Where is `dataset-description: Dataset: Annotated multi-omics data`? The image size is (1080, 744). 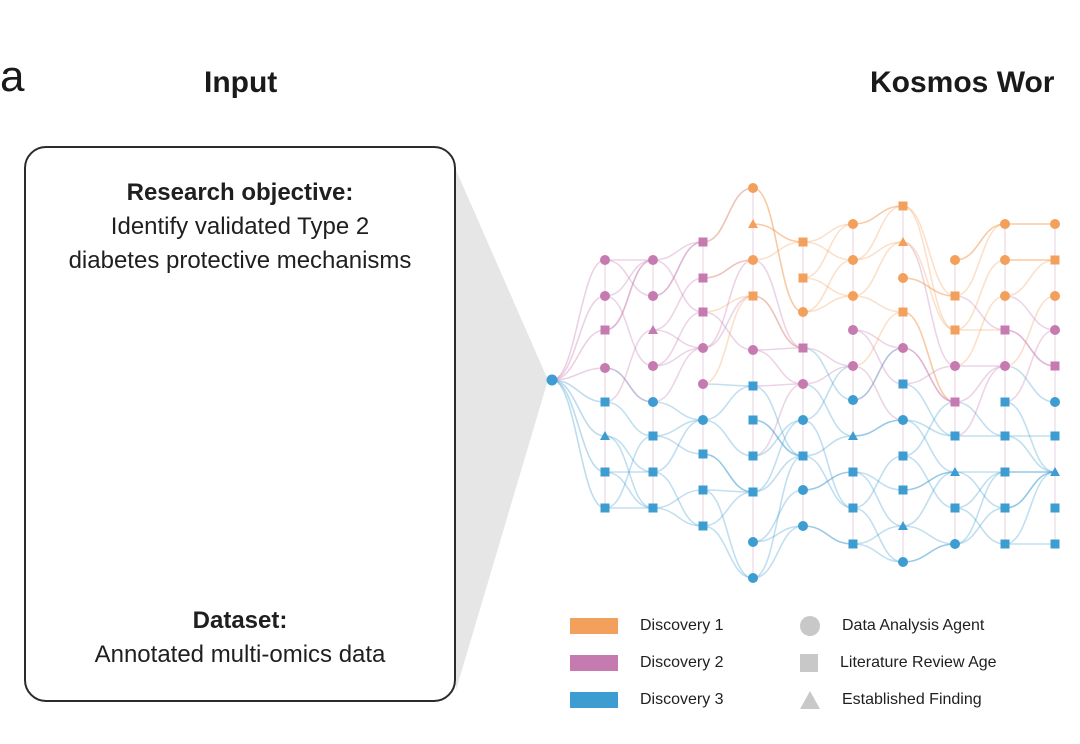 dataset-description: Dataset: Annotated multi-omics data is located at coordinates (240, 638).